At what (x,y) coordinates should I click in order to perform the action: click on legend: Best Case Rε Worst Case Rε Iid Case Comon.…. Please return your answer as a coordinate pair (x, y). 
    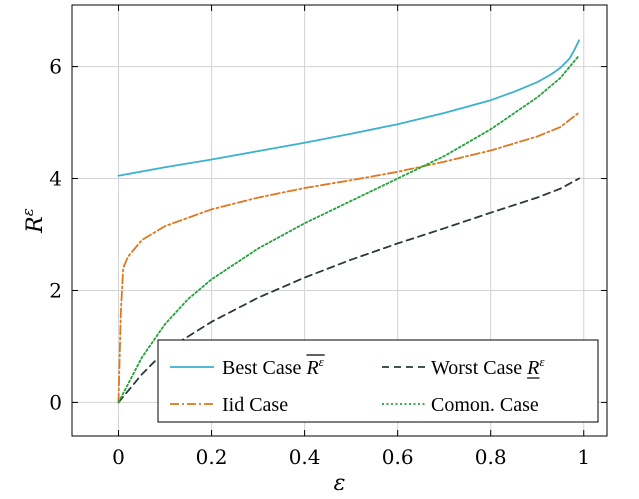
    Looking at the image, I should click on (378, 381).